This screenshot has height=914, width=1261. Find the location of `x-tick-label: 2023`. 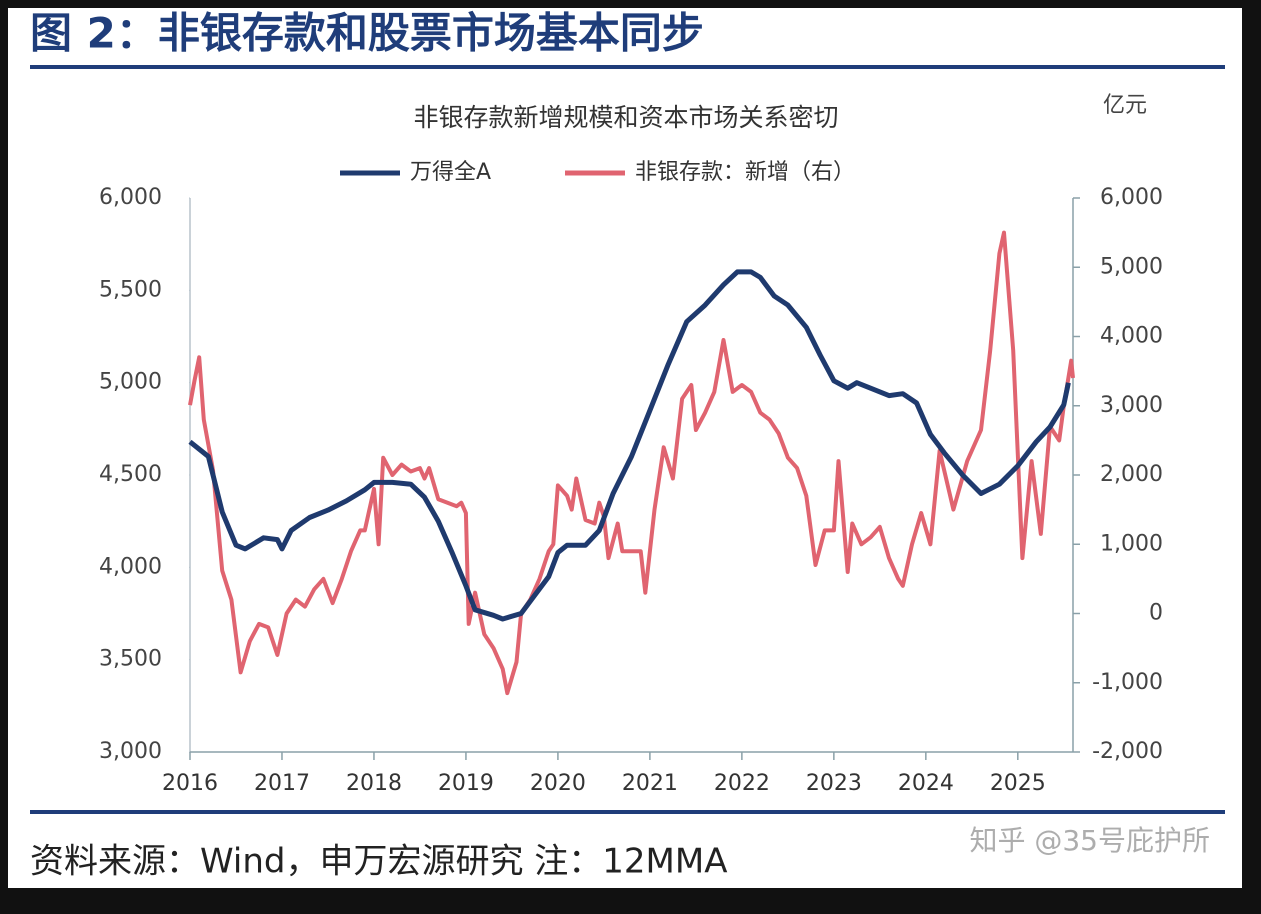

x-tick-label: 2023 is located at coordinates (834, 783).